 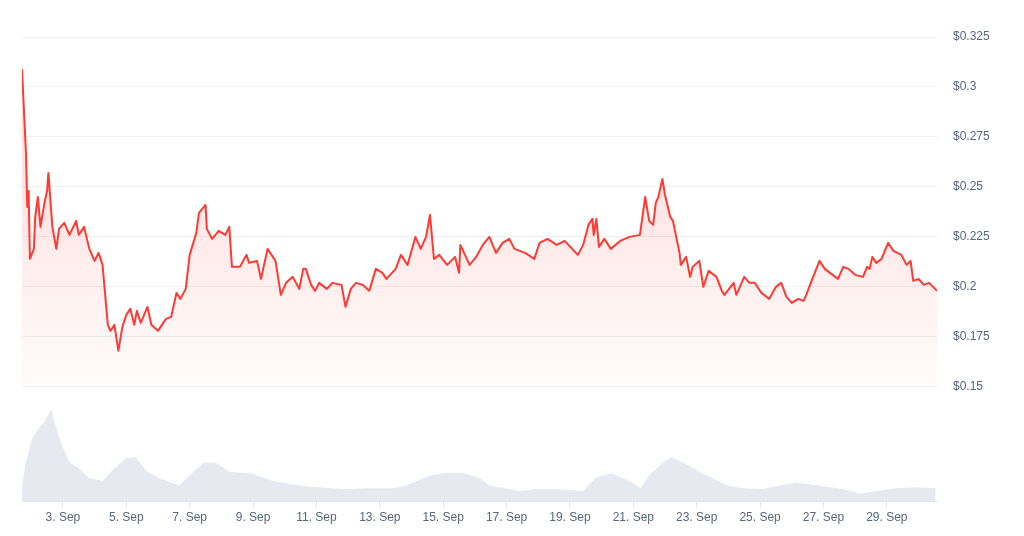 I want to click on x-tick-label: 23. Sep, so click(x=697, y=517).